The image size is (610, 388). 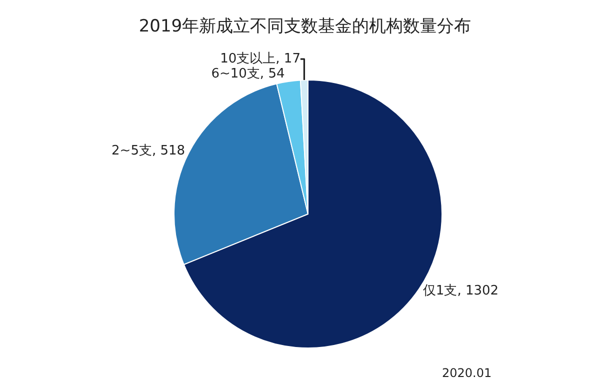 What do you see at coordinates (149, 151) in the screenshot?
I see `slice-label: 2~5支, 518` at bounding box center [149, 151].